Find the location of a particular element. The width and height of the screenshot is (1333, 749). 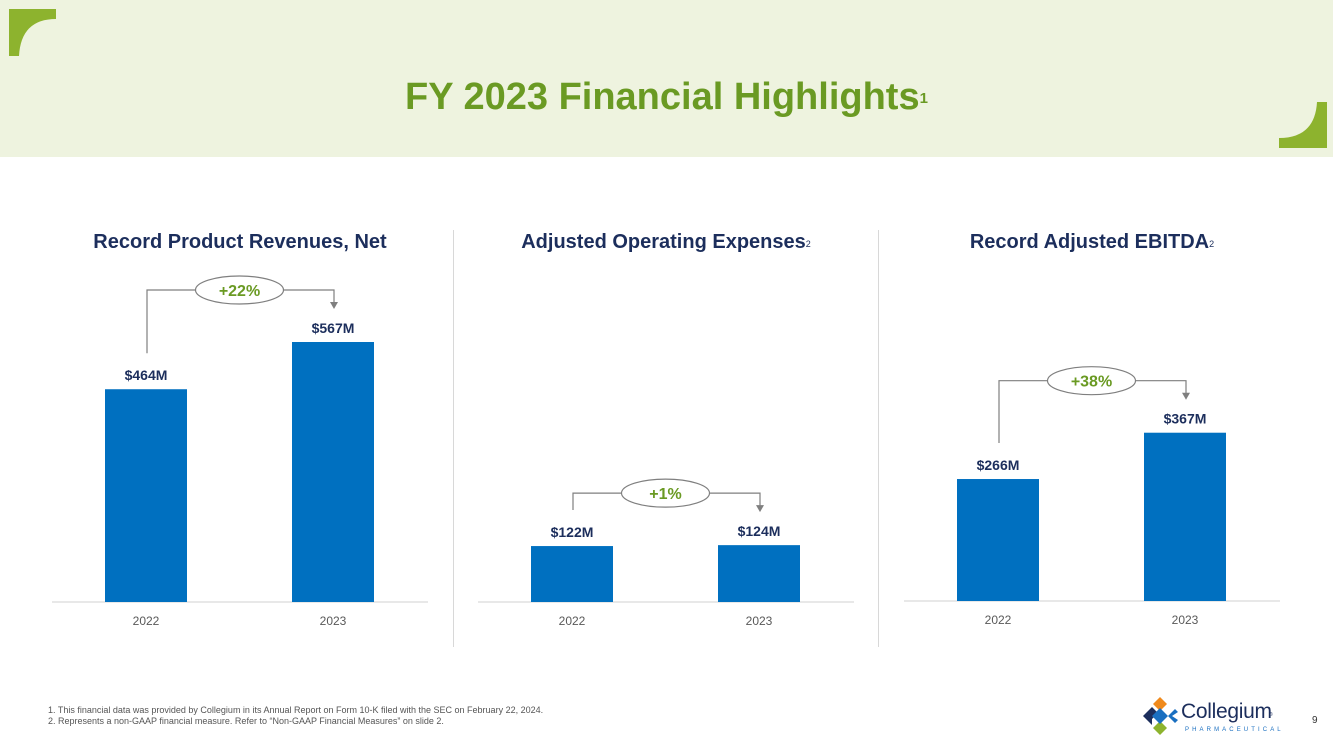

company-logo: Collegium ® PHARMACEUTICAL is located at coordinates (1211, 716).